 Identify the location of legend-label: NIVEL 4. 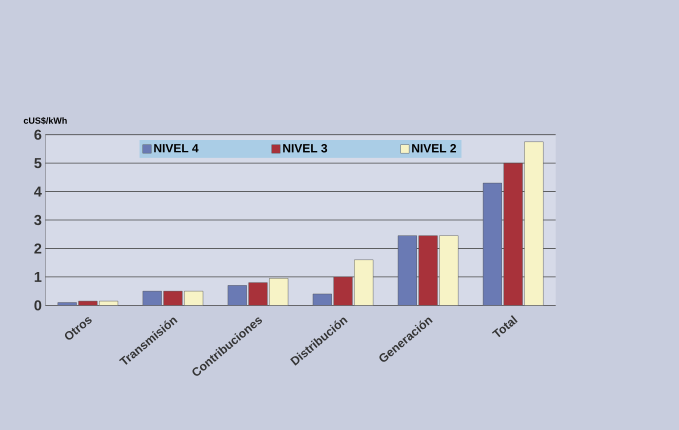
(176, 148).